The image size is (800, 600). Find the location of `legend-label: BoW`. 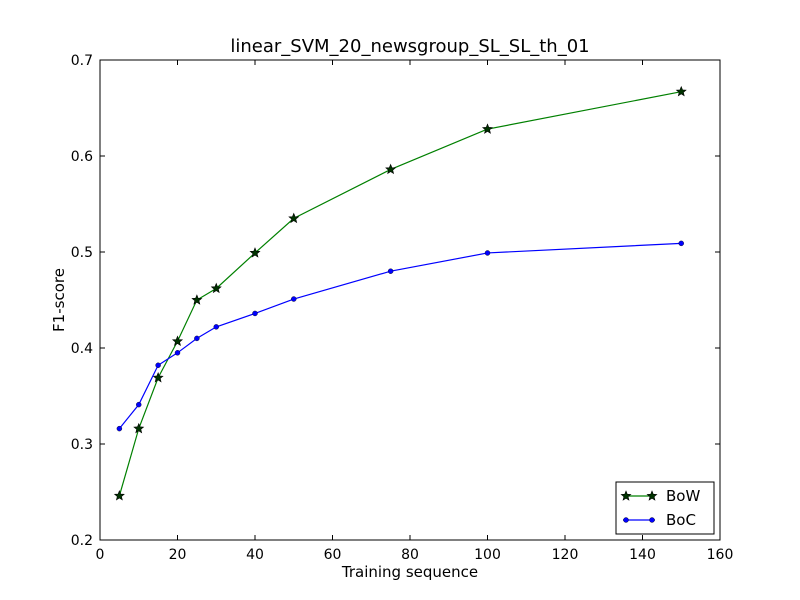

legend-label: BoW is located at coordinates (683, 496).